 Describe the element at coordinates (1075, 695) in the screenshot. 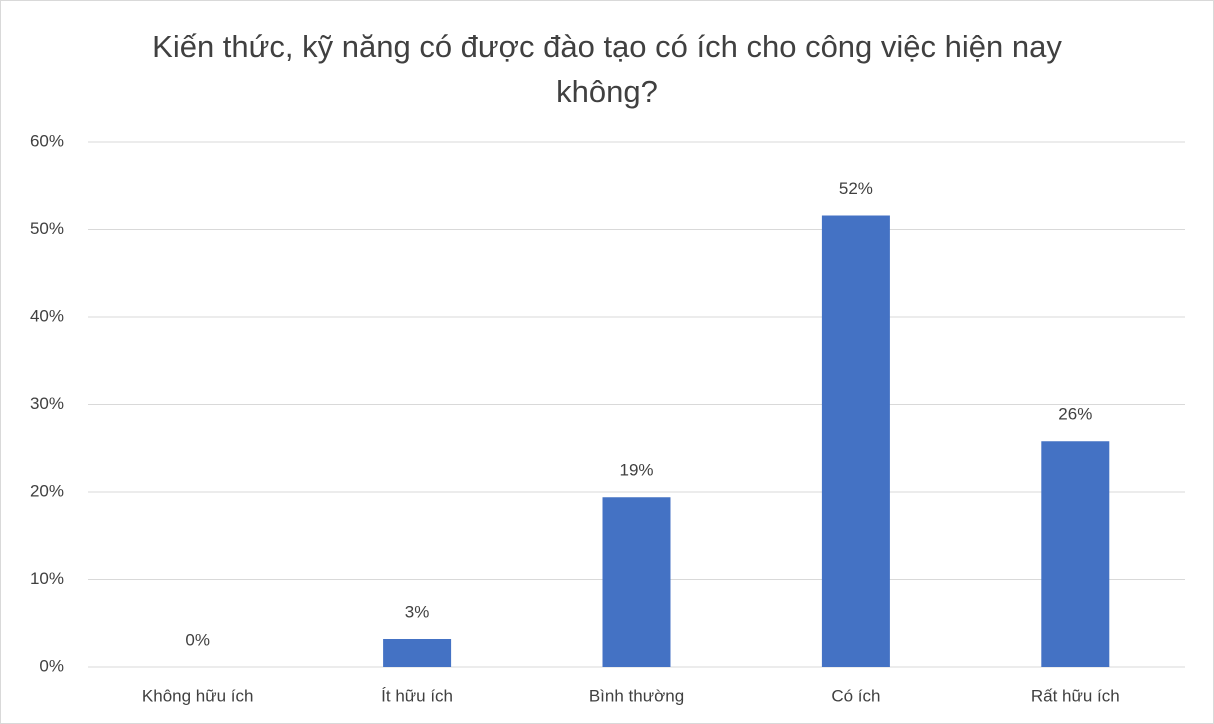

I see `x-tick-label: Rất hữu ích` at that location.